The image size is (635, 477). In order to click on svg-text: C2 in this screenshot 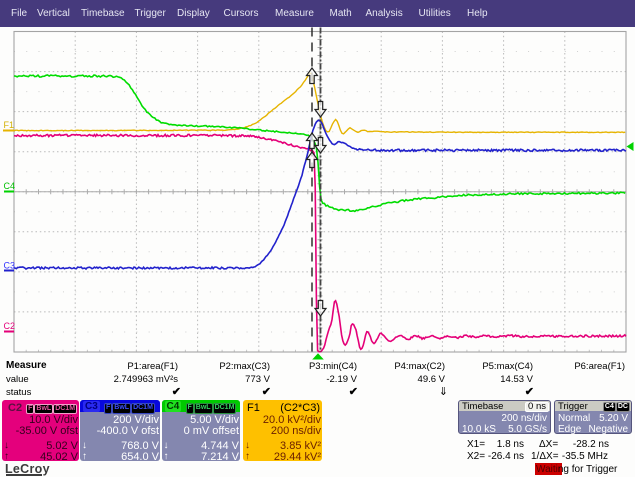, I will do `click(10, 326)`.